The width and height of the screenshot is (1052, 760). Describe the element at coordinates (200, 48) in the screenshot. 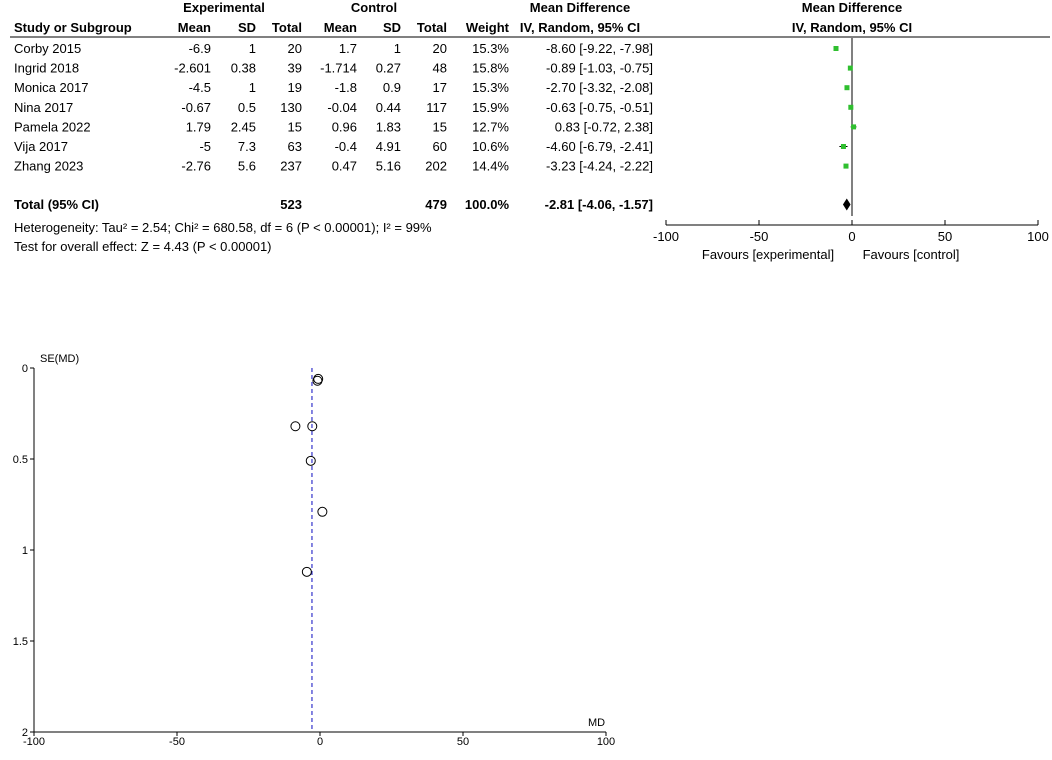

I see `exp-mean: -6.9` at that location.